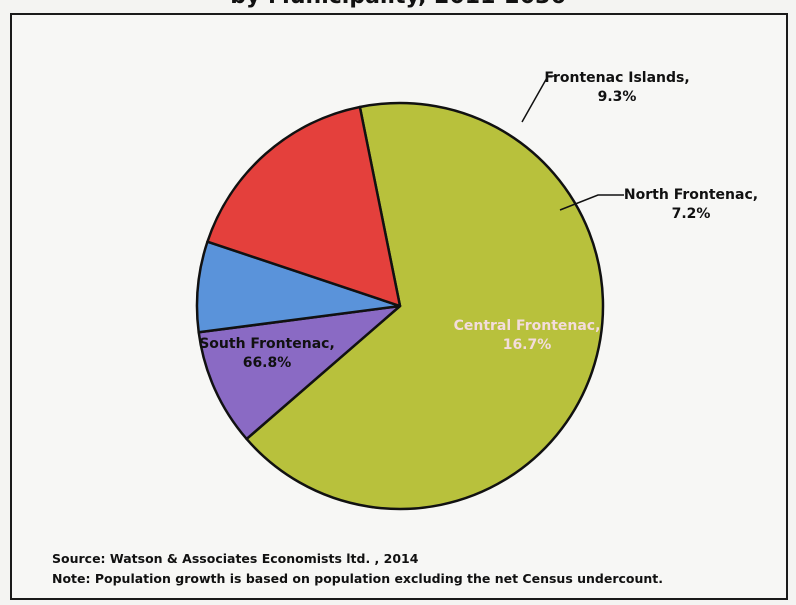  What do you see at coordinates (538, 99) in the screenshot?
I see `leader-line-frontenac-islands` at bounding box center [538, 99].